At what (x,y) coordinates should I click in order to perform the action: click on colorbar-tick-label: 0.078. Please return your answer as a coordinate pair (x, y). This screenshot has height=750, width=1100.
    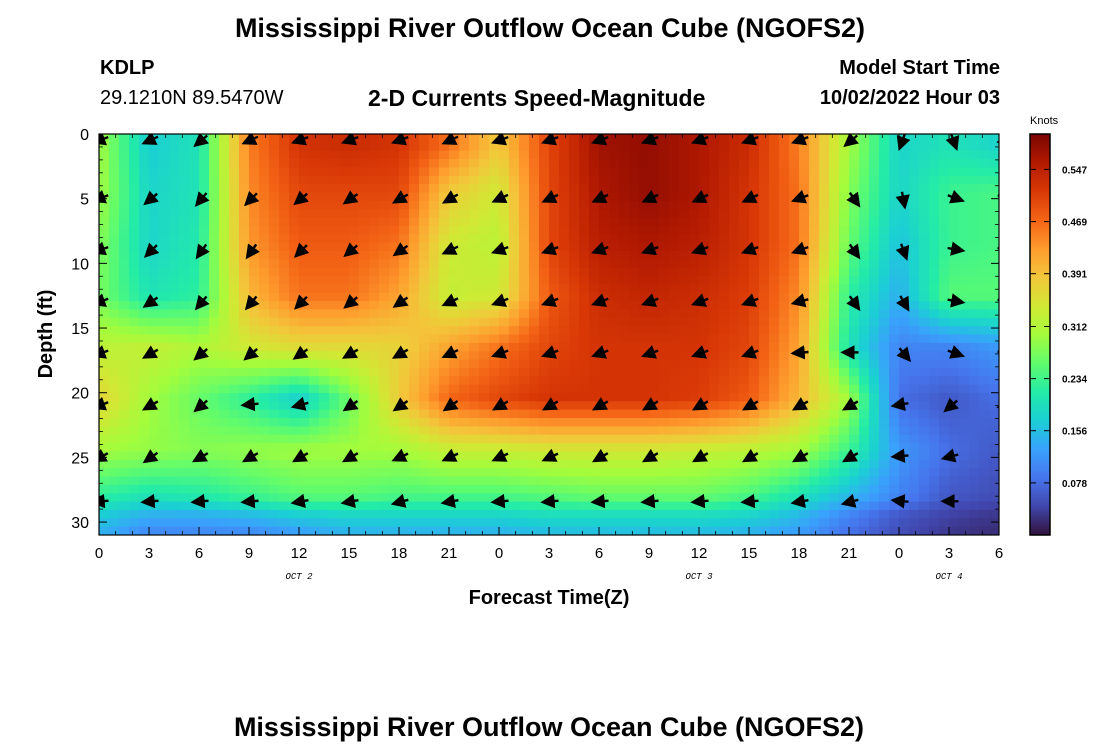
    Looking at the image, I should click on (1074, 484).